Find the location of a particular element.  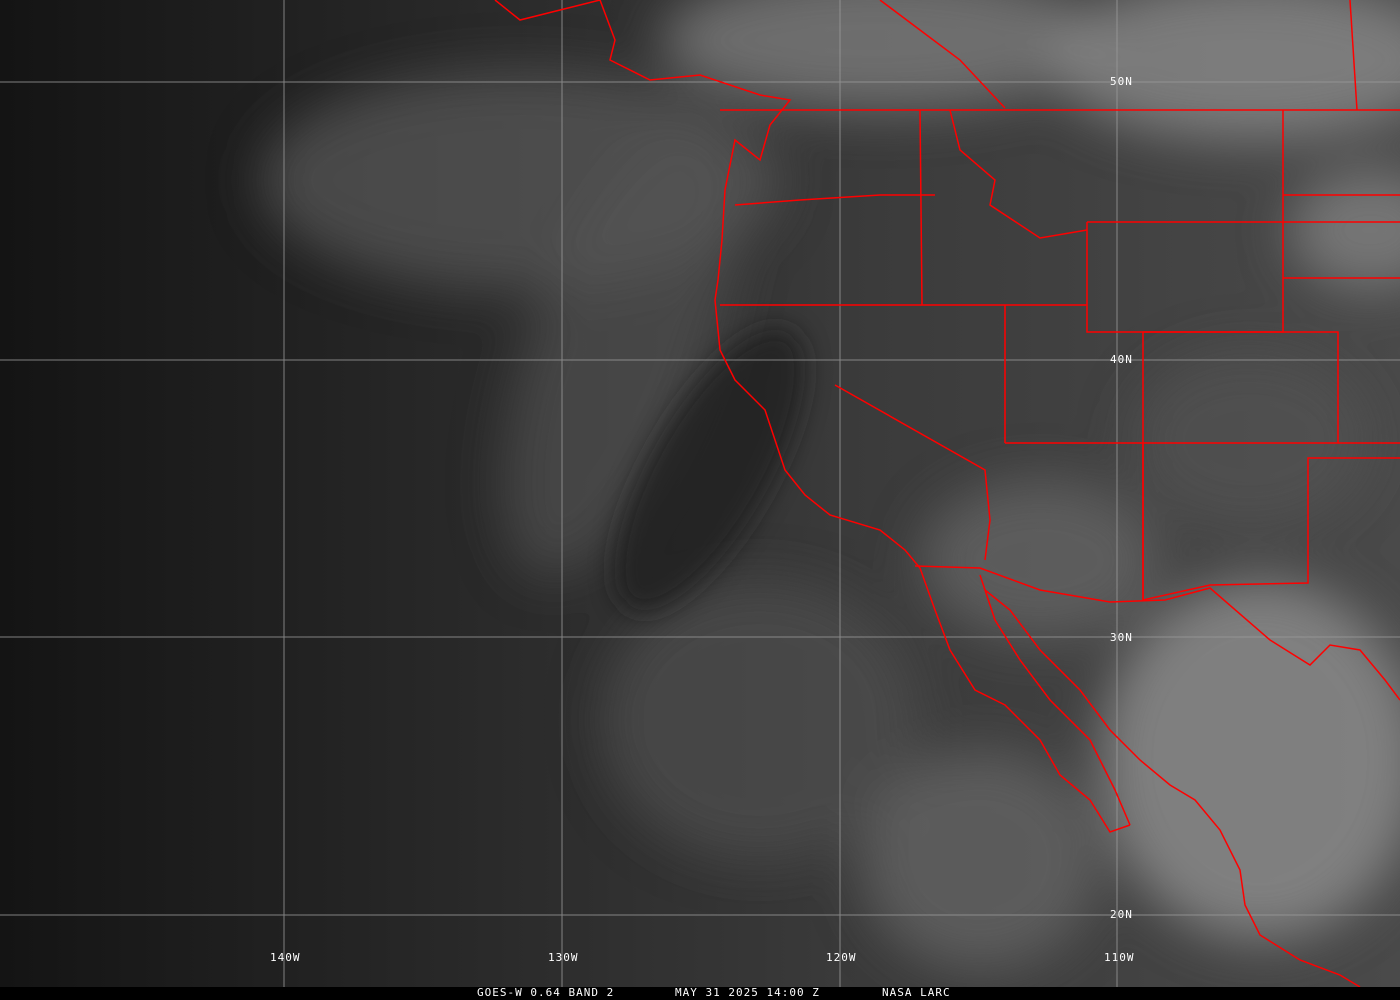

idaho-border is located at coordinates (921, 207).